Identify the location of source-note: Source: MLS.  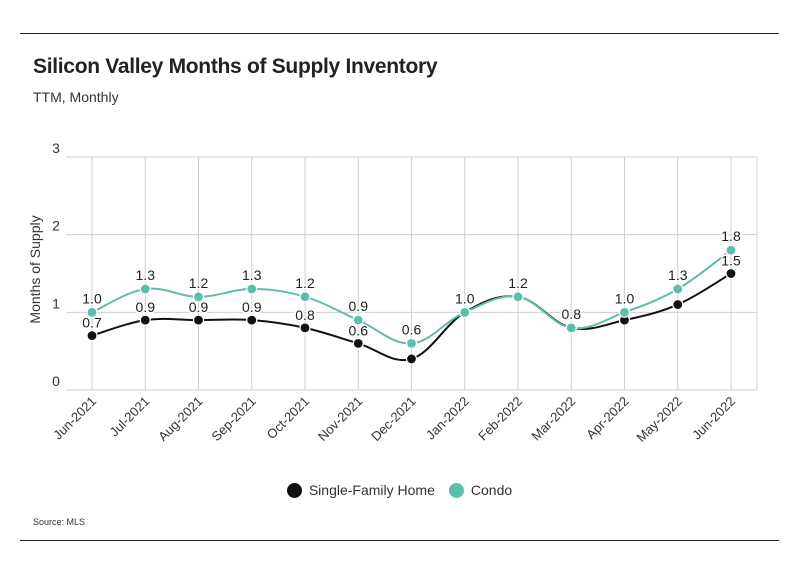
(59, 522).